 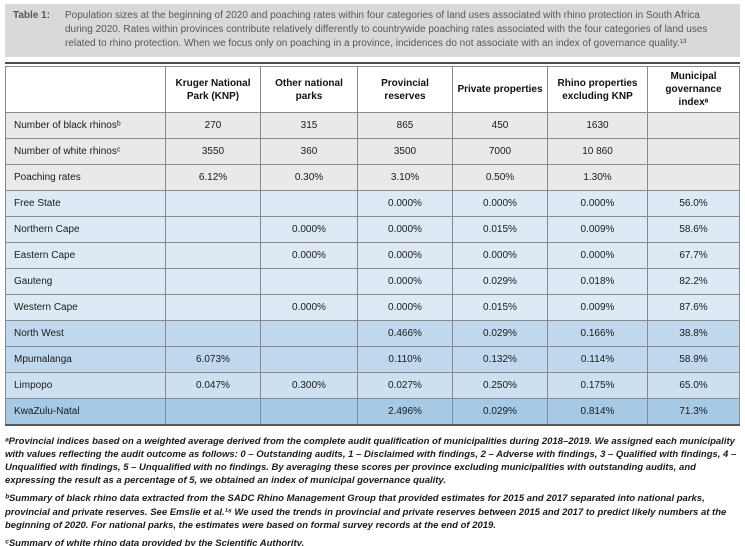 I want to click on row-label: Eastern Cape, so click(x=85, y=255).